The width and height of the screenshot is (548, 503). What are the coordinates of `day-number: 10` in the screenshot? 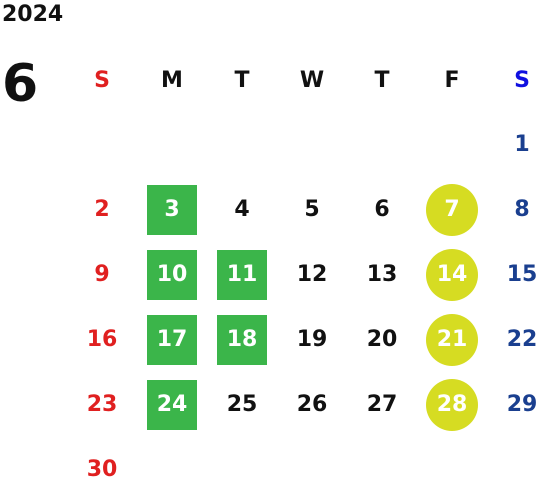 It's located at (172, 274).